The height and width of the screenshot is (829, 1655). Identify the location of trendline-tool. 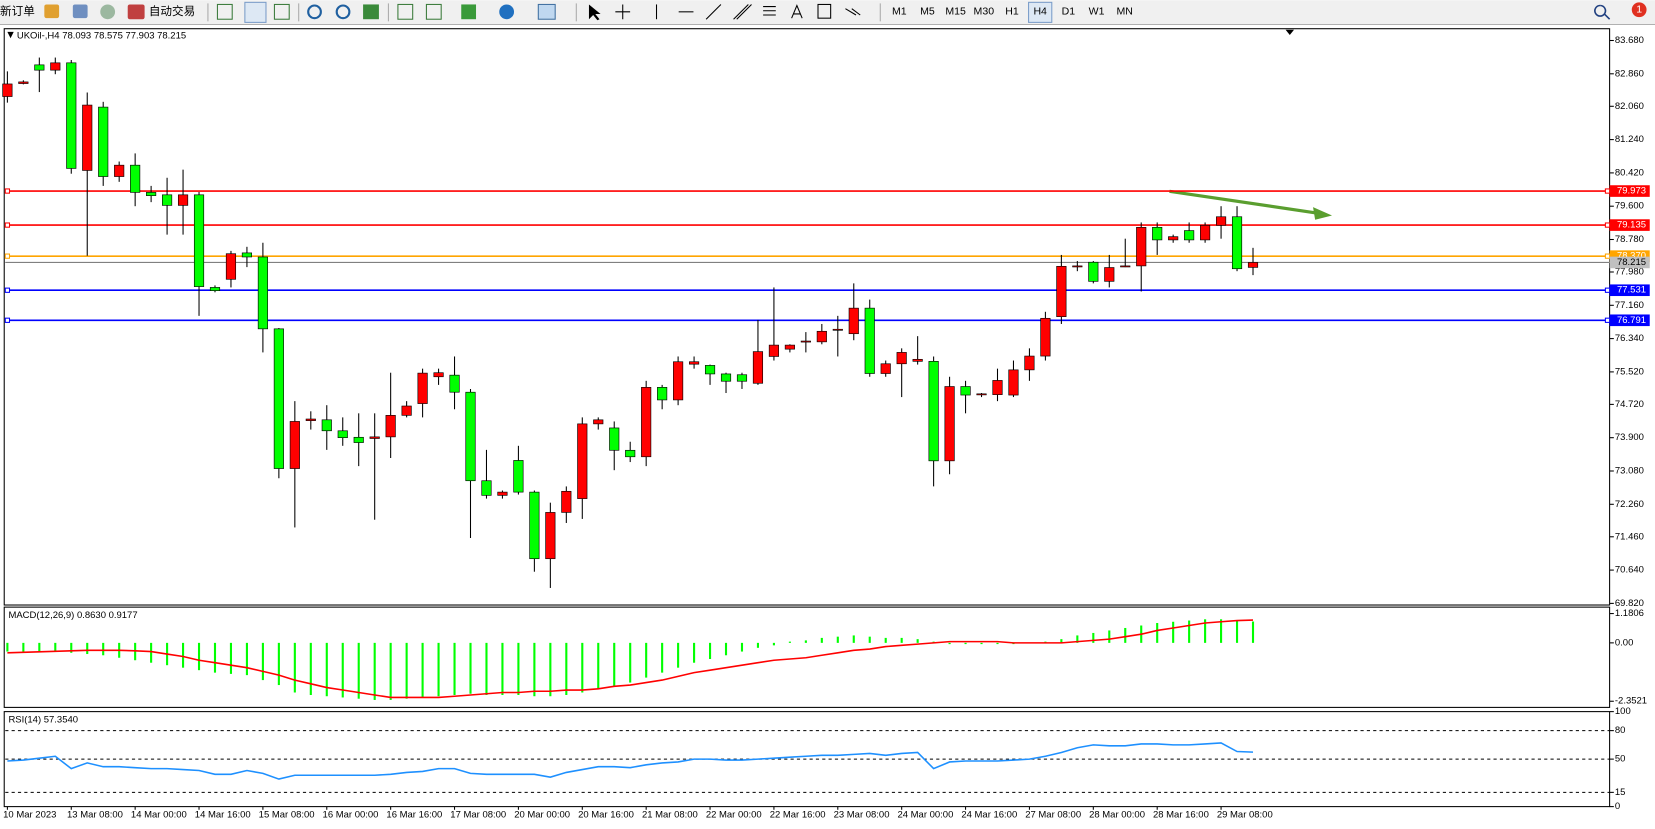
(713, 12).